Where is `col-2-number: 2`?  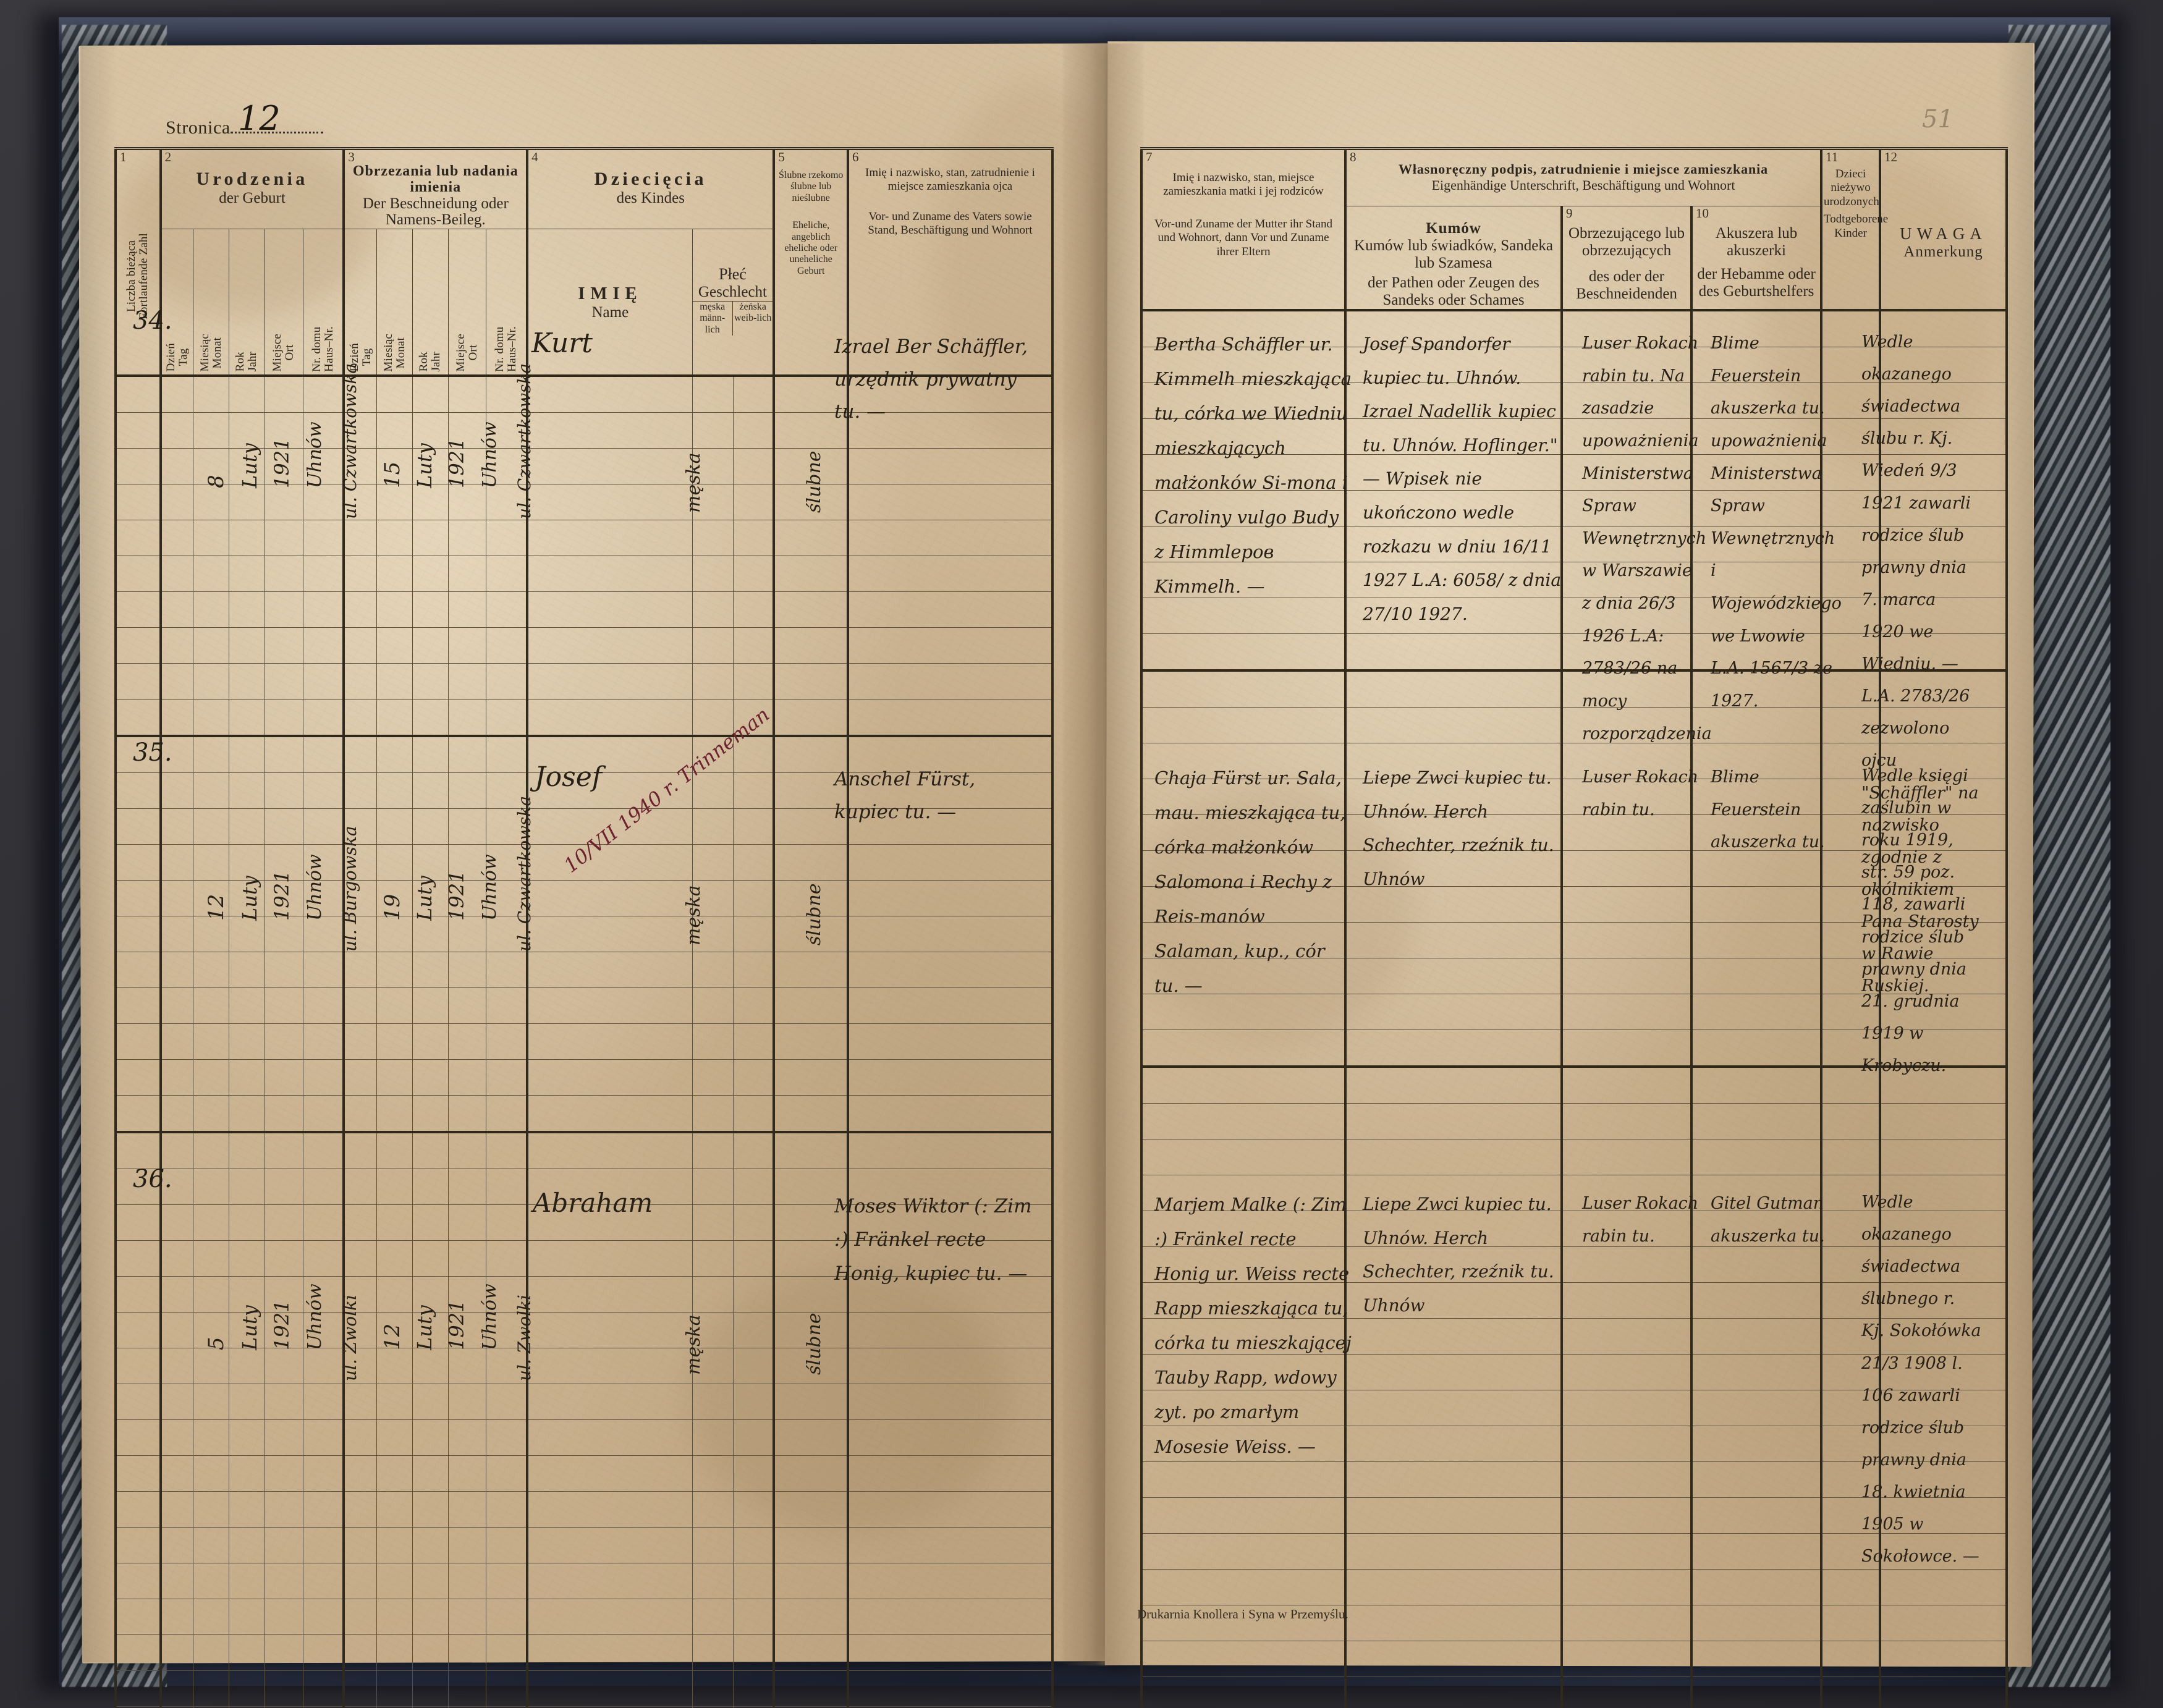 col-2-number: 2 is located at coordinates (168, 157).